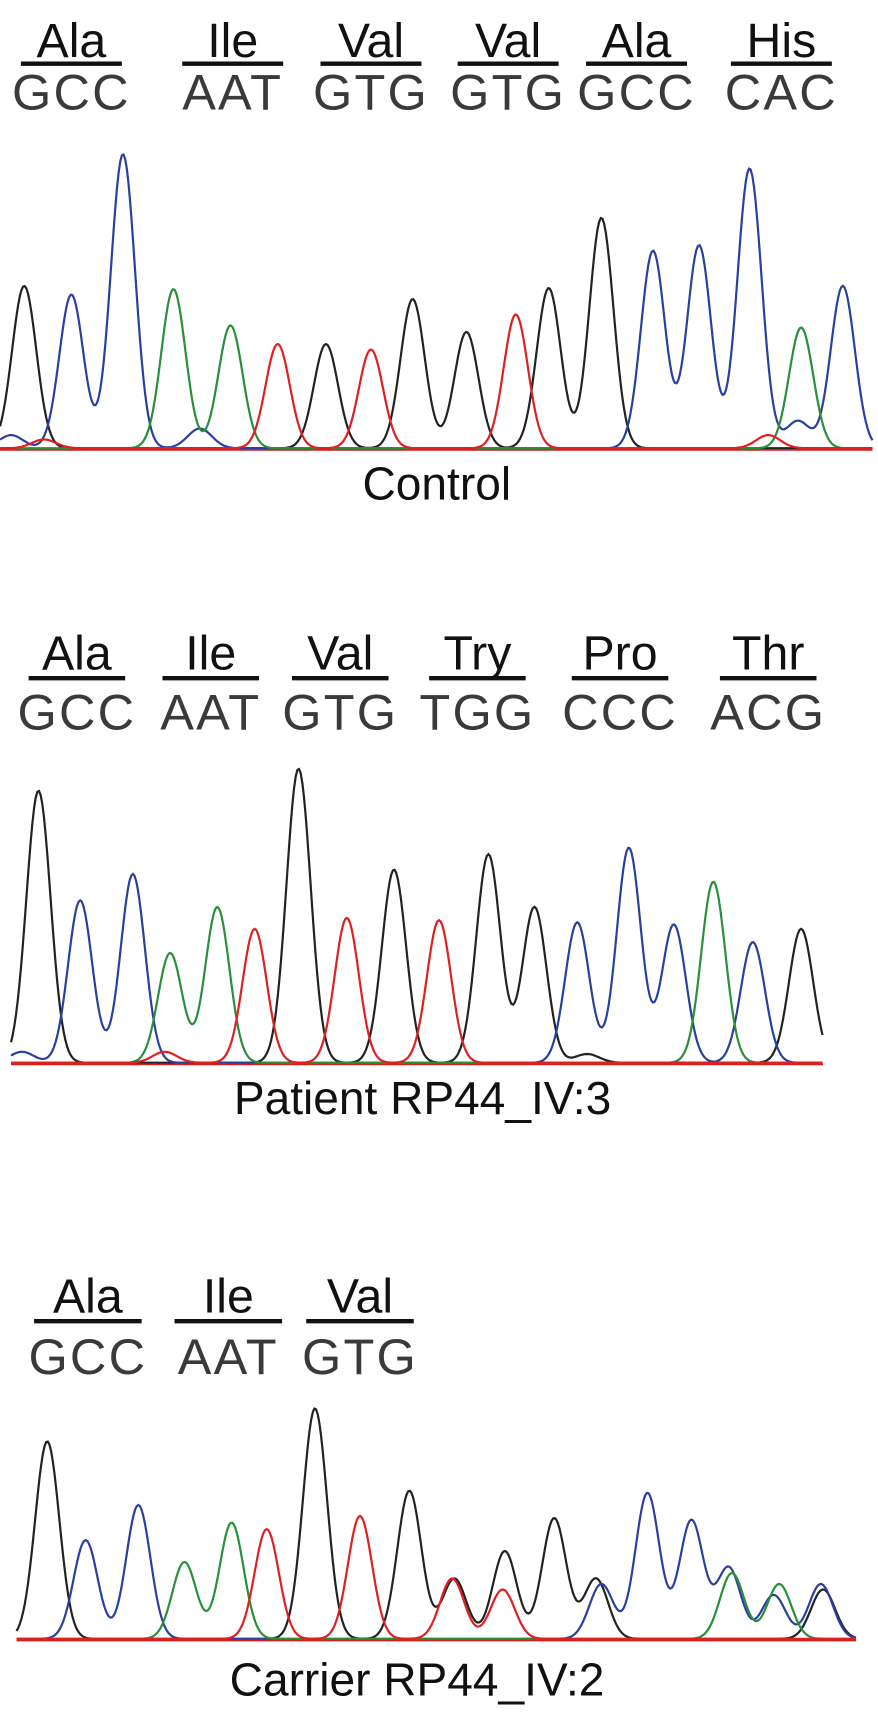 This screenshot has width=878, height=1725. I want to click on panel-label: Carrier RP44_IV:2, so click(417, 1679).